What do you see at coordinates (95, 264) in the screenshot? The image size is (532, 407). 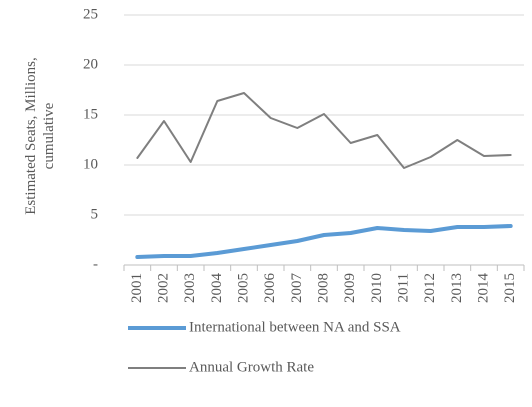 I see `y-tick-label: -` at bounding box center [95, 264].